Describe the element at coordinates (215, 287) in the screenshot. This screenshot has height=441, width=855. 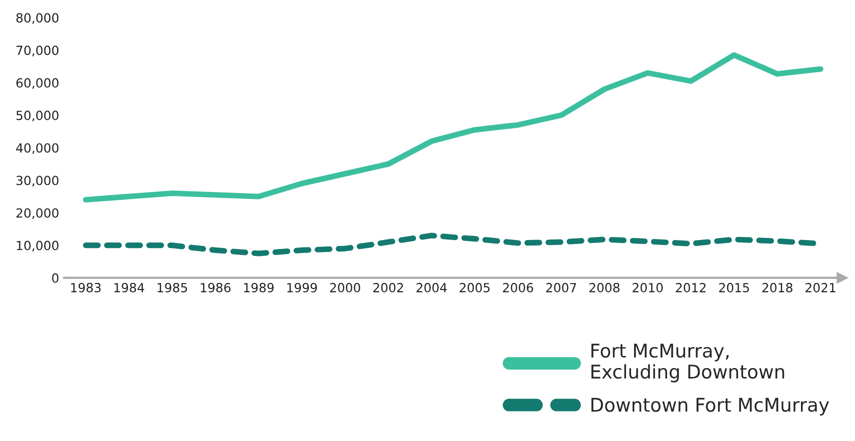
I see `x-tick-label: 1986` at that location.